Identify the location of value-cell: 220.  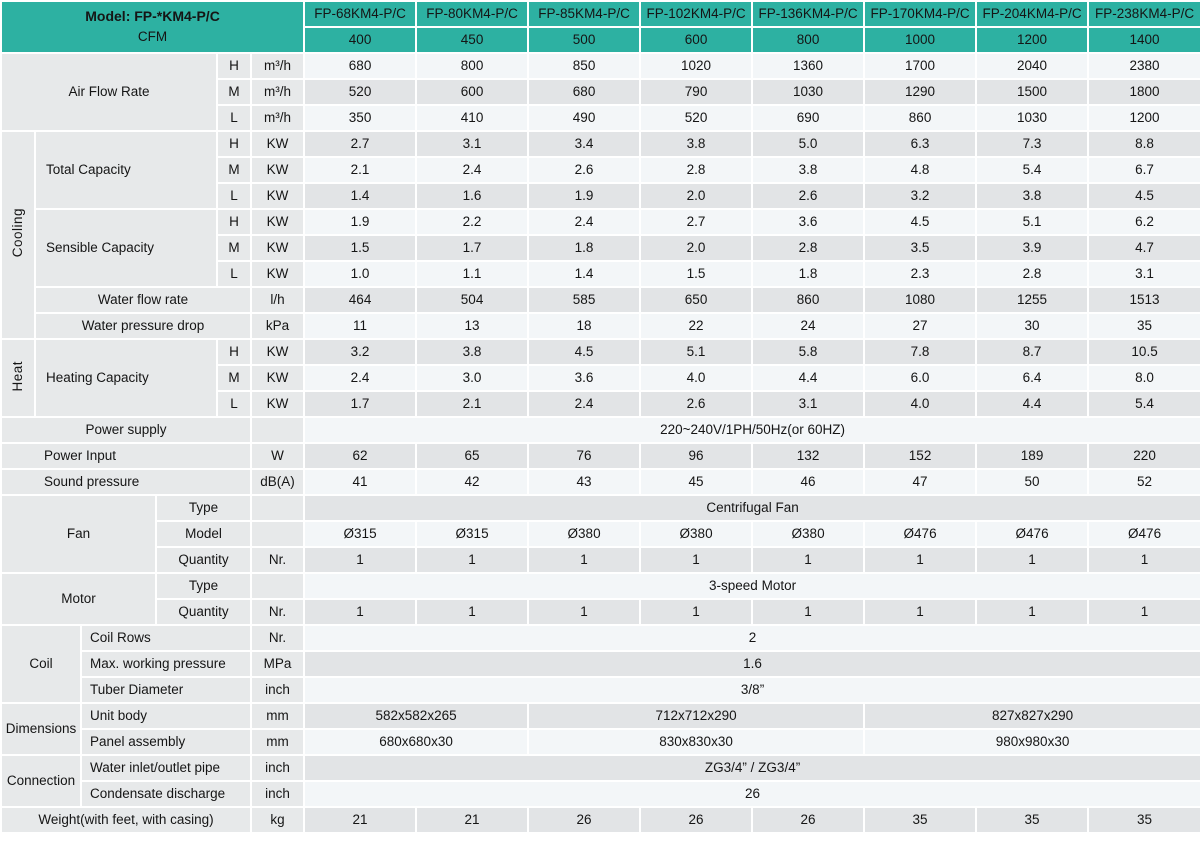
(1143, 456).